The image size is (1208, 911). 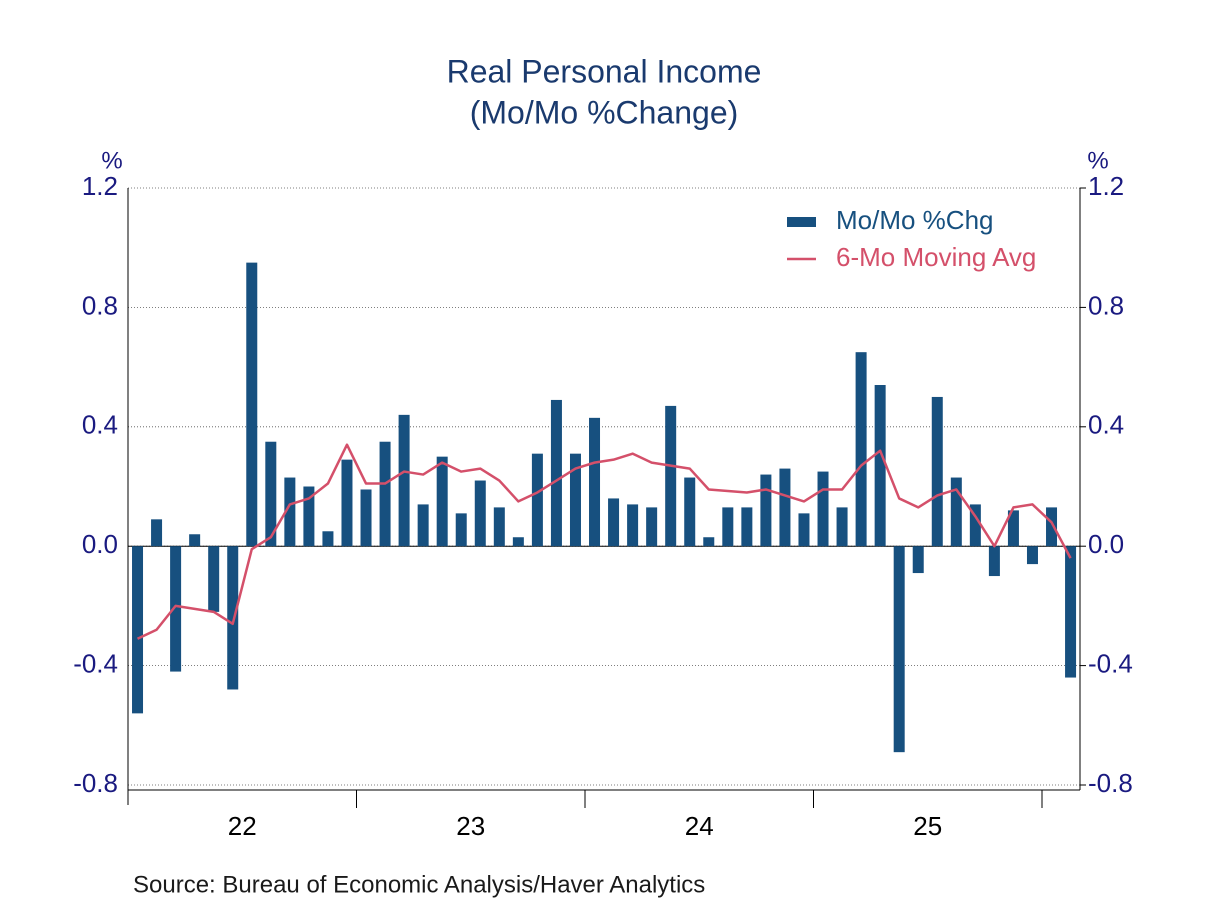 I want to click on y-tick-label: -0.8, so click(x=95, y=783).